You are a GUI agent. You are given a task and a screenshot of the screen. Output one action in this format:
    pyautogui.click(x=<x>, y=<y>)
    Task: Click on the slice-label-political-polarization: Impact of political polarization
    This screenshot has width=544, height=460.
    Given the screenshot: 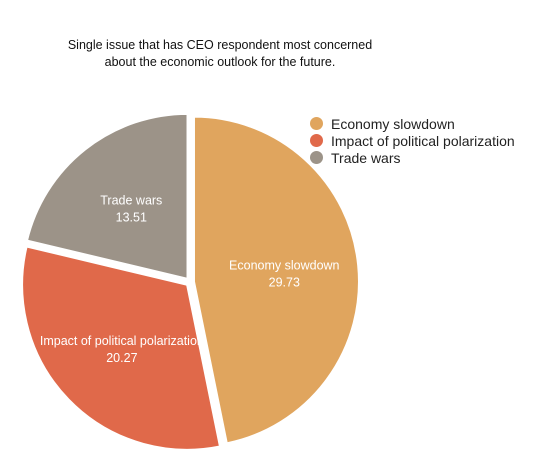 What is the action you would take?
    pyautogui.click(x=122, y=341)
    